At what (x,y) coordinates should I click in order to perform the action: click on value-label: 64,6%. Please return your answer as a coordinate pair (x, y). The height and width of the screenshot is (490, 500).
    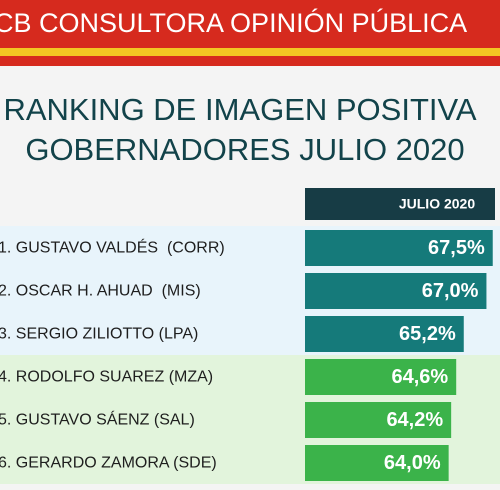
    Looking at the image, I should click on (419, 377).